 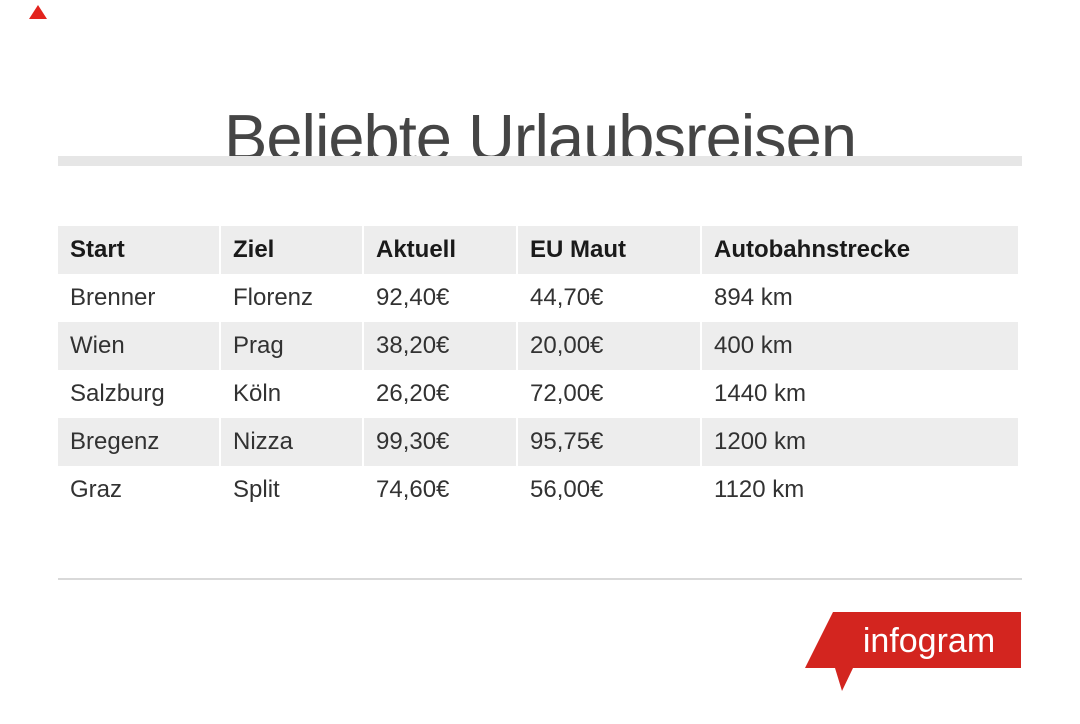 I want to click on column-header: Start, so click(x=138, y=250).